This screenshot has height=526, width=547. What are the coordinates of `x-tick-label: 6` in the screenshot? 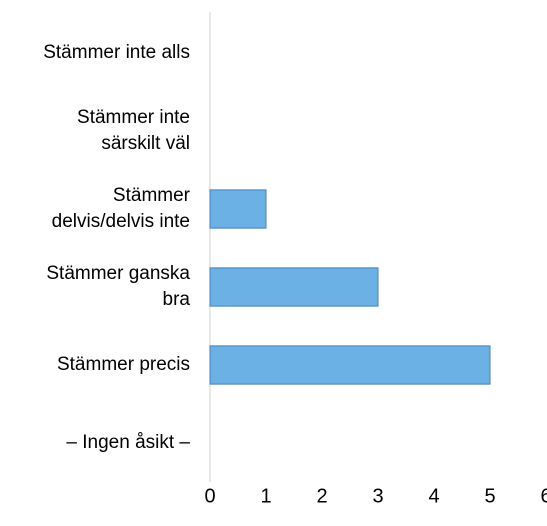 It's located at (543, 496).